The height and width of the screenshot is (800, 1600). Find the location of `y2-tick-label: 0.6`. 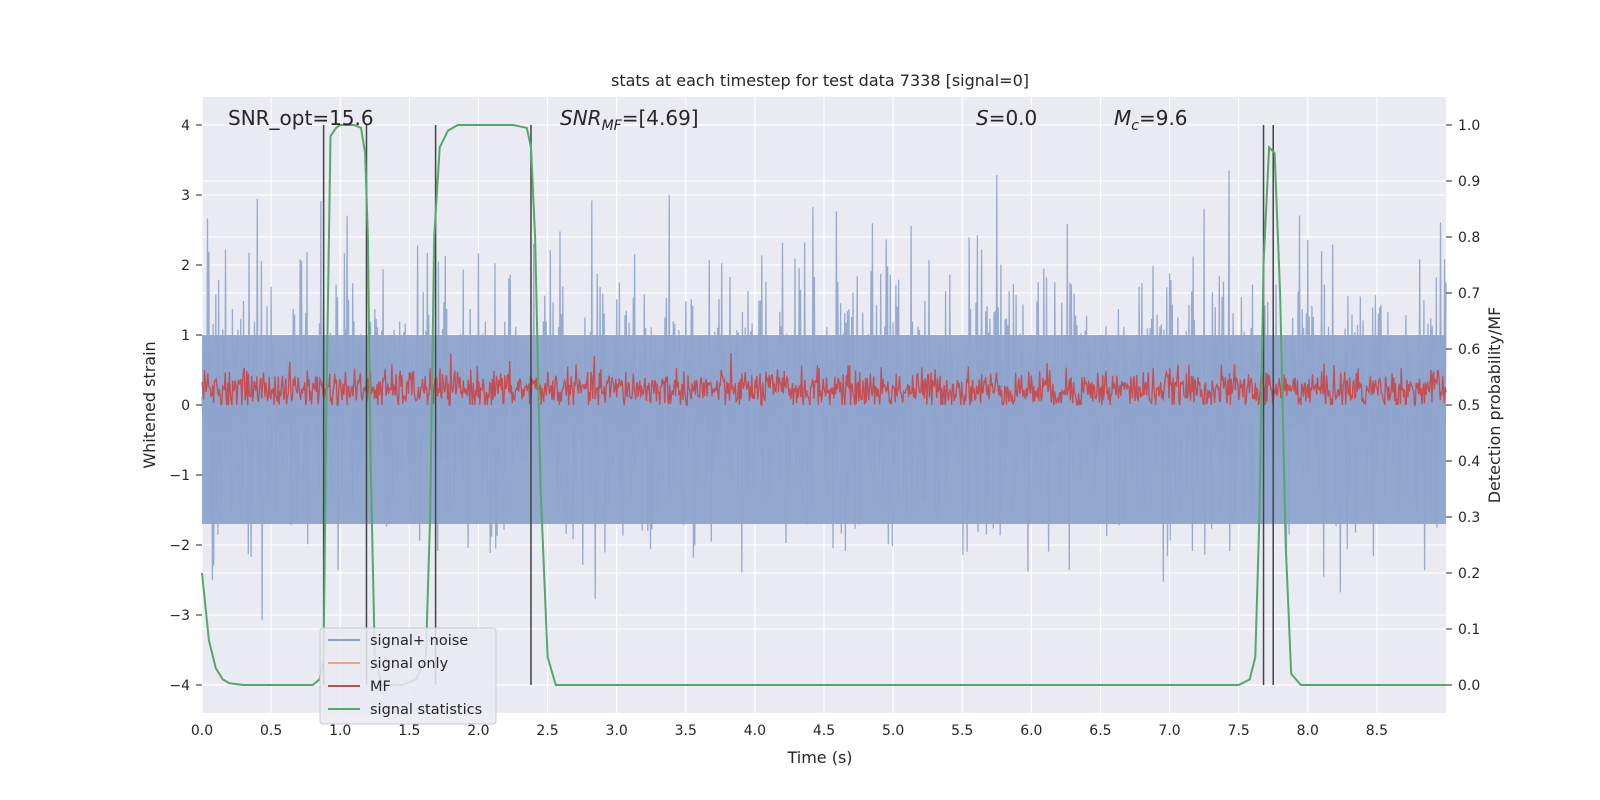

y2-tick-label: 0.6 is located at coordinates (1469, 350).